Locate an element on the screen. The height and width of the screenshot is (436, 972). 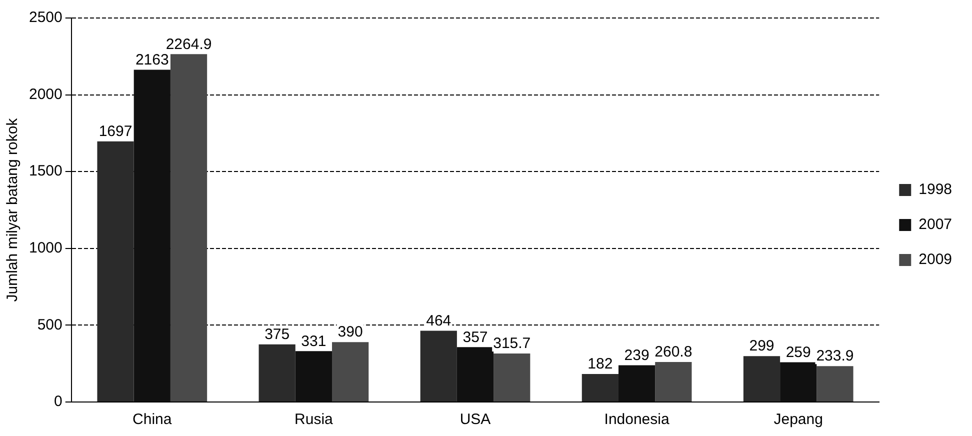
data-label: 1697 is located at coordinates (115, 131).